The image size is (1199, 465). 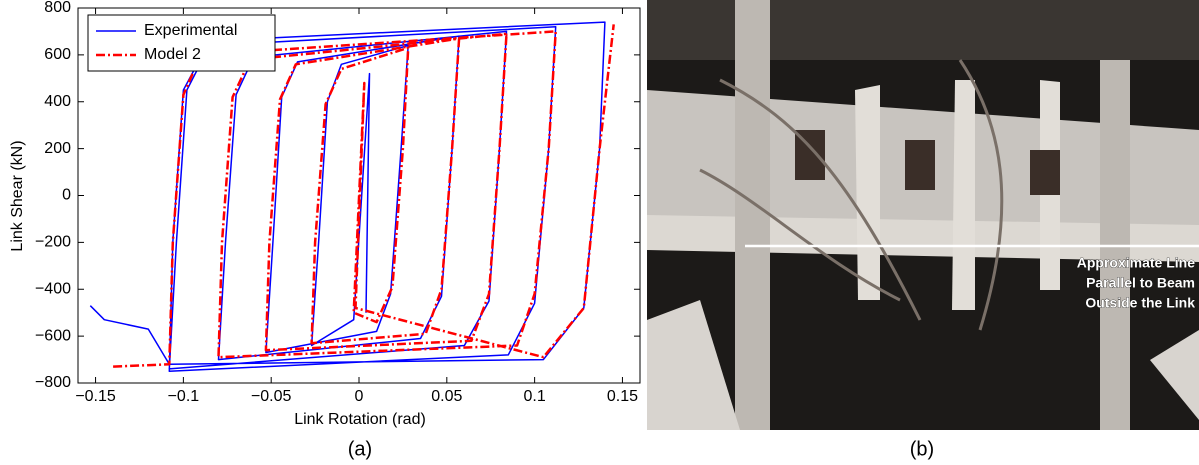 What do you see at coordinates (1136, 263) in the screenshot?
I see `annotation-line: Approximate Line` at bounding box center [1136, 263].